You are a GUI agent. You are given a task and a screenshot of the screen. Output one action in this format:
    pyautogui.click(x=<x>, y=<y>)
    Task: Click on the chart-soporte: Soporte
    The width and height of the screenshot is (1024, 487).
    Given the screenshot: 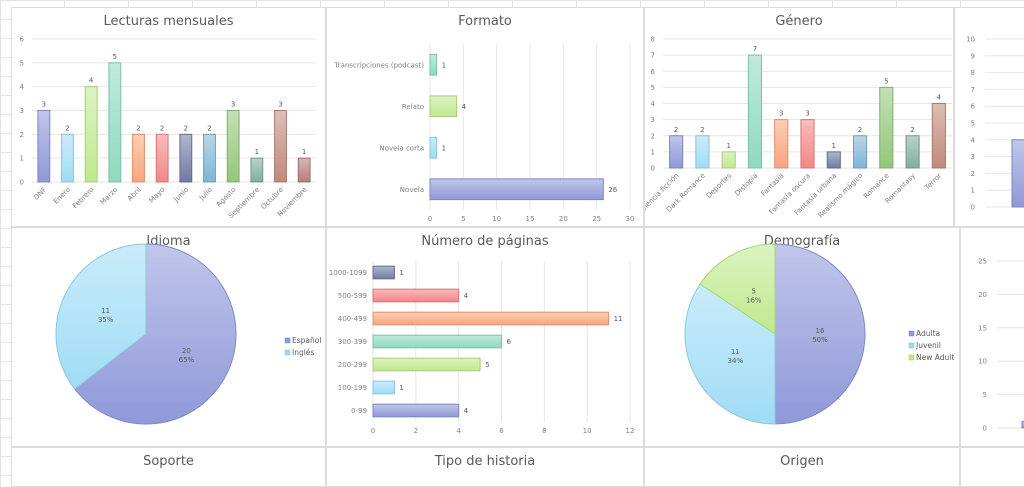 What is the action you would take?
    pyautogui.click(x=168, y=467)
    